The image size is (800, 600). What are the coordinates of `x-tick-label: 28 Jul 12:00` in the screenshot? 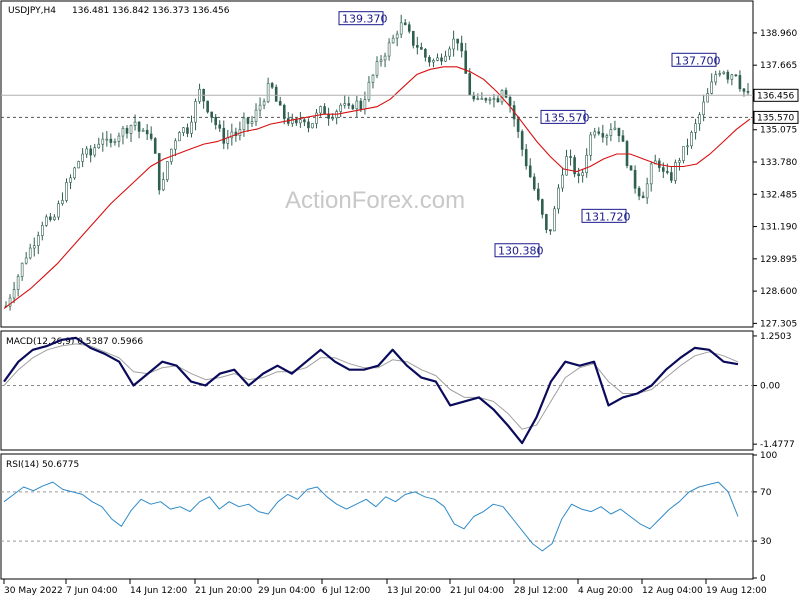 It's located at (541, 591).